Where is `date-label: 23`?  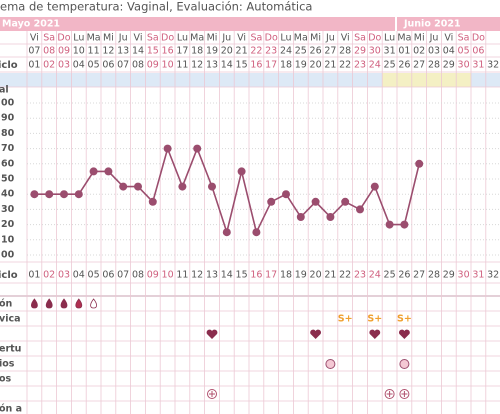 date-label: 23 is located at coordinates (271, 51).